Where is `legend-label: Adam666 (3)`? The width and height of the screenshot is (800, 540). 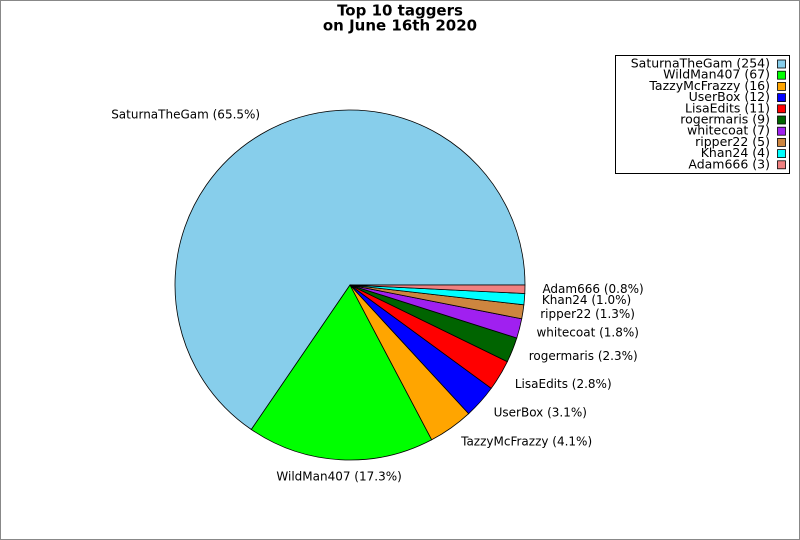
legend-label: Adam666 (3) is located at coordinates (729, 163).